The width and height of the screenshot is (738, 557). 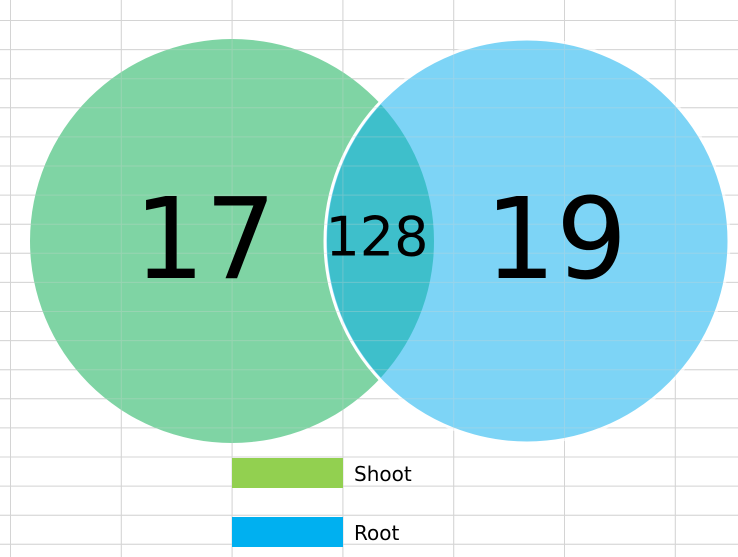 What do you see at coordinates (205, 240) in the screenshot?
I see `shoot-only-count: 17` at bounding box center [205, 240].